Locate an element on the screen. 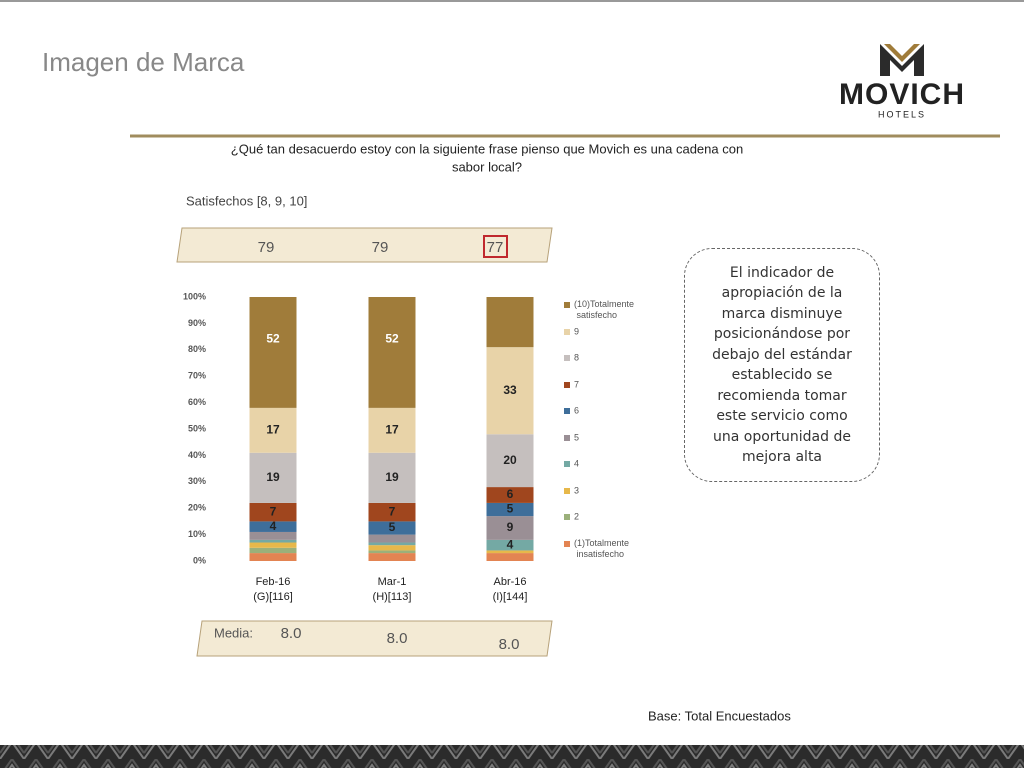 The width and height of the screenshot is (1024, 768). y-tick-label: 100% is located at coordinates (194, 296).